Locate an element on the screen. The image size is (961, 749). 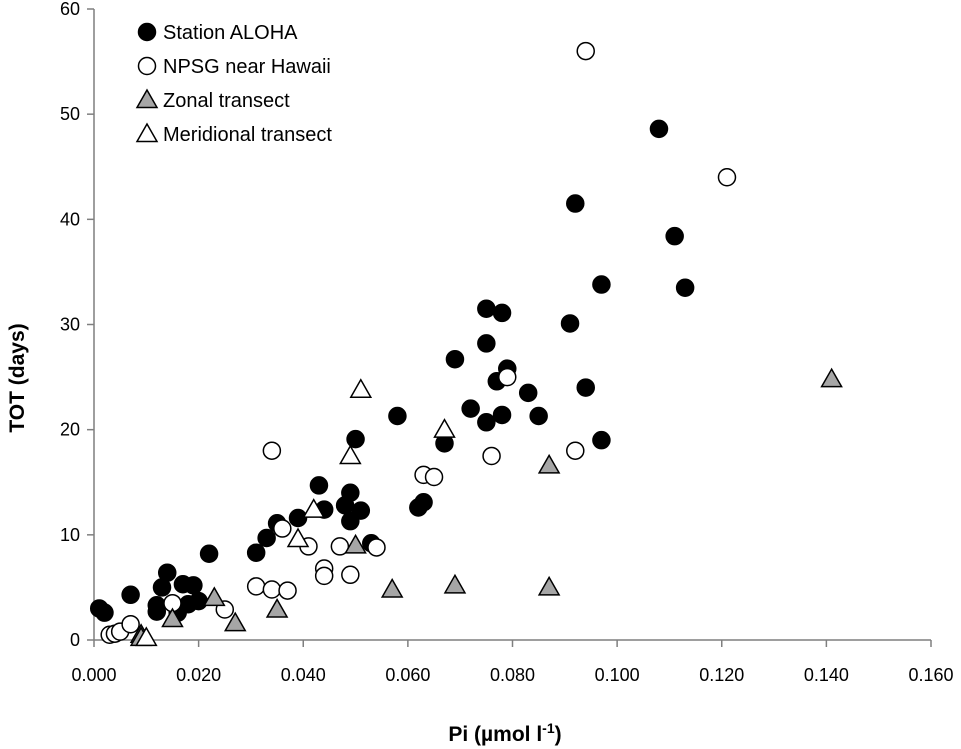
y-tick-label: 60 is located at coordinates (70, 9).